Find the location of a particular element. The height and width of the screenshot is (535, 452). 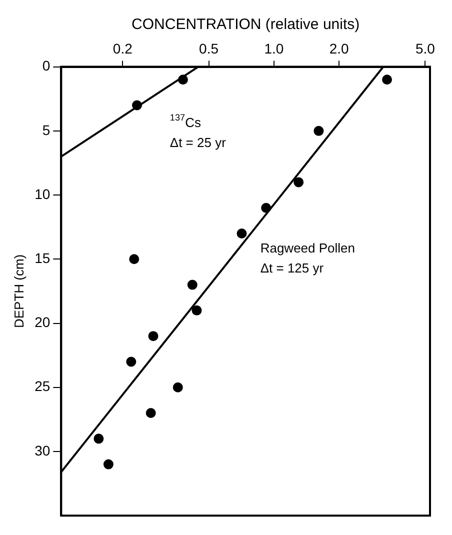

x-tick-label: 0.5 is located at coordinates (209, 48).